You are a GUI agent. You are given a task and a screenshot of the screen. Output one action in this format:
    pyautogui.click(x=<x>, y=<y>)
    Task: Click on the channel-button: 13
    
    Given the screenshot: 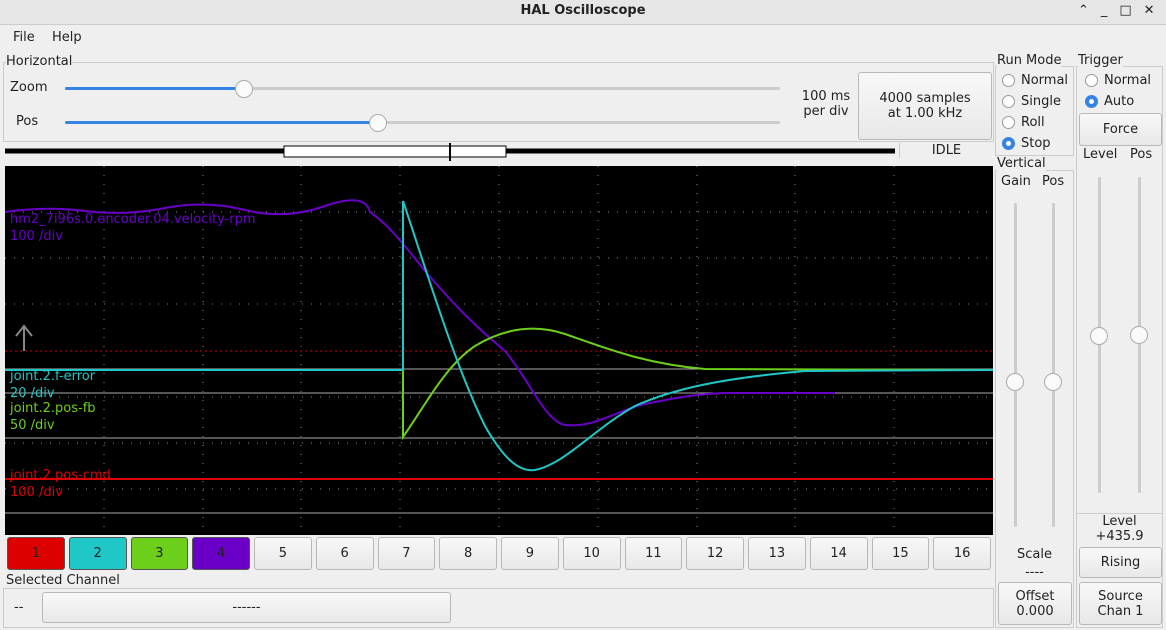 What is the action you would take?
    pyautogui.click(x=777, y=553)
    